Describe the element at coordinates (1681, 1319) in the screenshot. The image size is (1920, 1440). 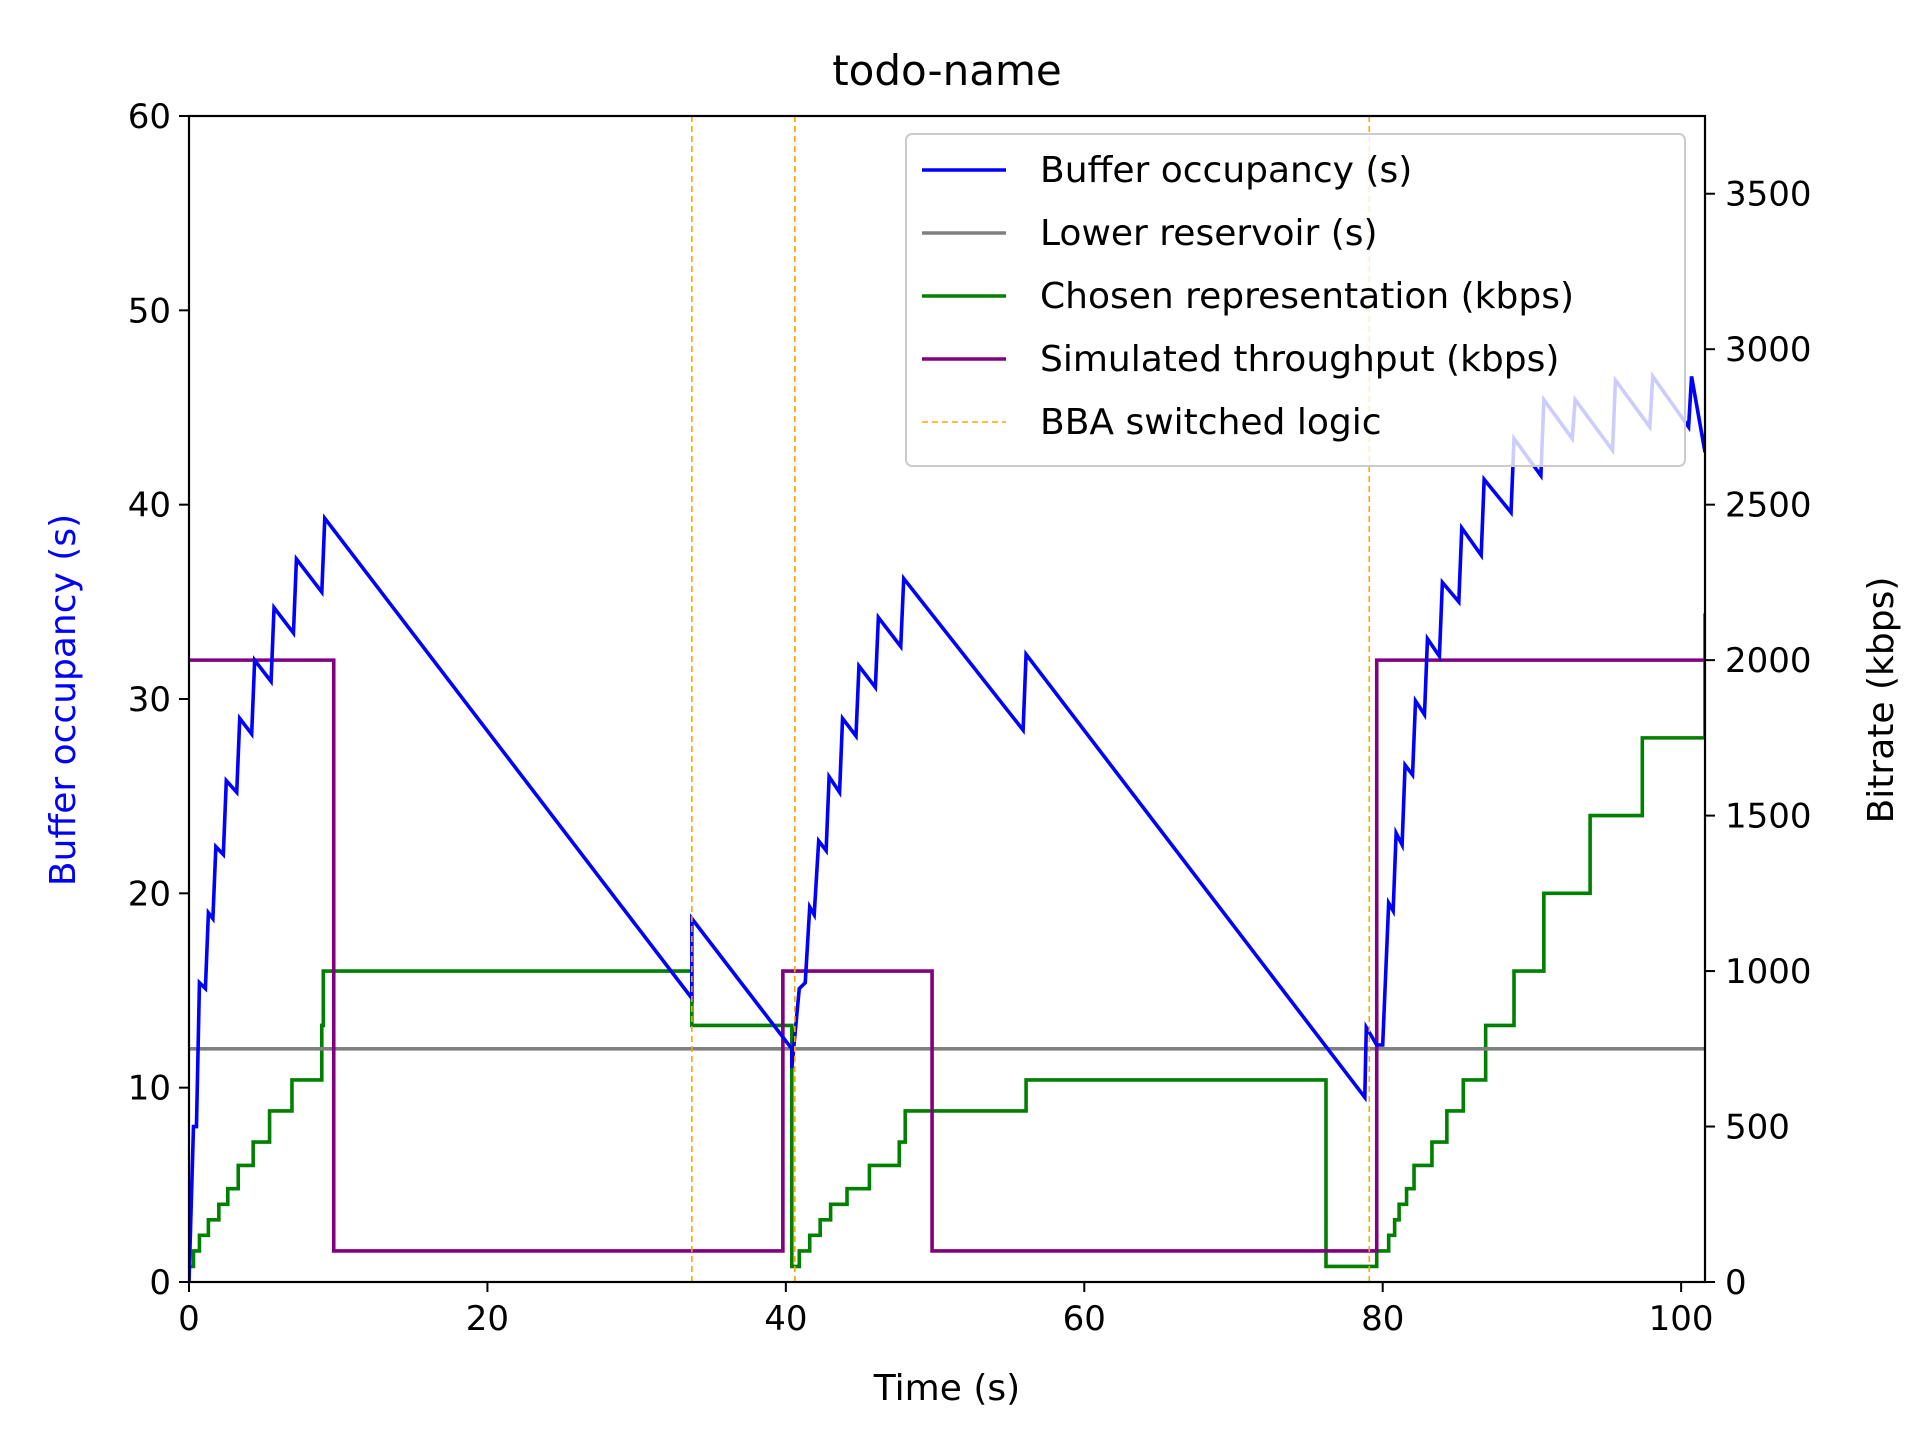
I see `x-tick-label: 100` at that location.